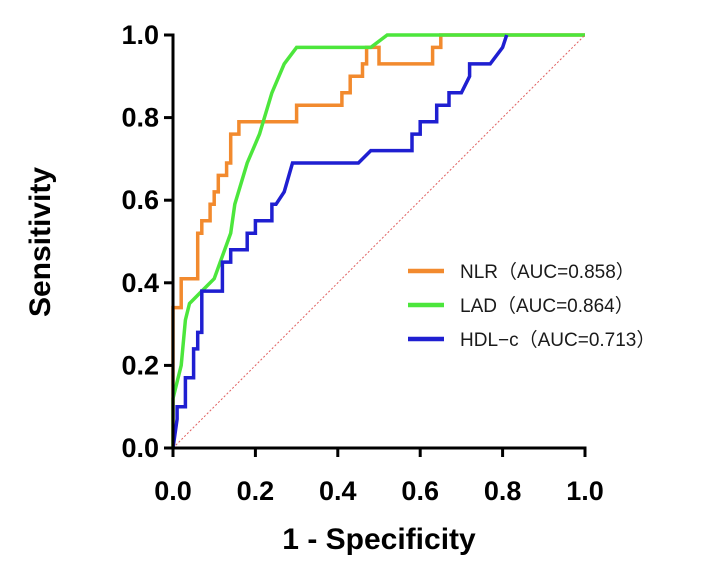 This screenshot has height=575, width=704. What do you see at coordinates (173, 491) in the screenshot?
I see `x-tick-label: 0.0` at bounding box center [173, 491].